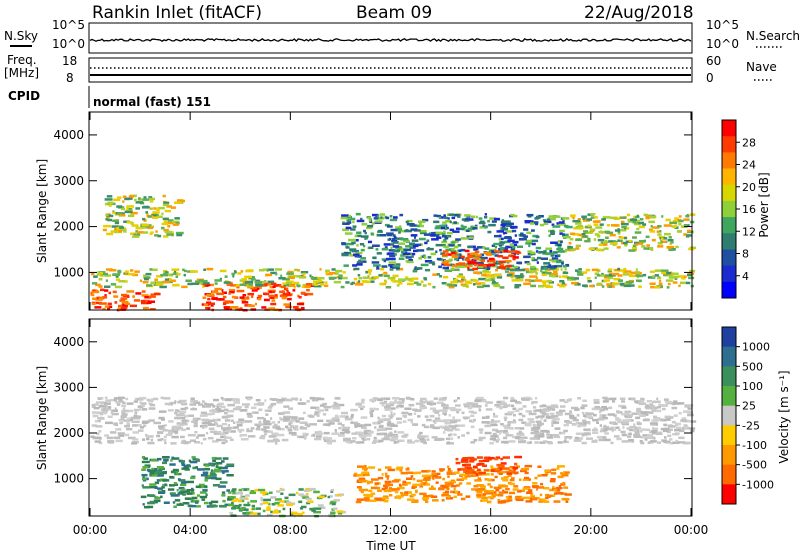 Image resolution: width=800 pixels, height=554 pixels. Describe the element at coordinates (722, 25) in the screenshot. I see `nsearch-tick-top: 10^5` at that location.